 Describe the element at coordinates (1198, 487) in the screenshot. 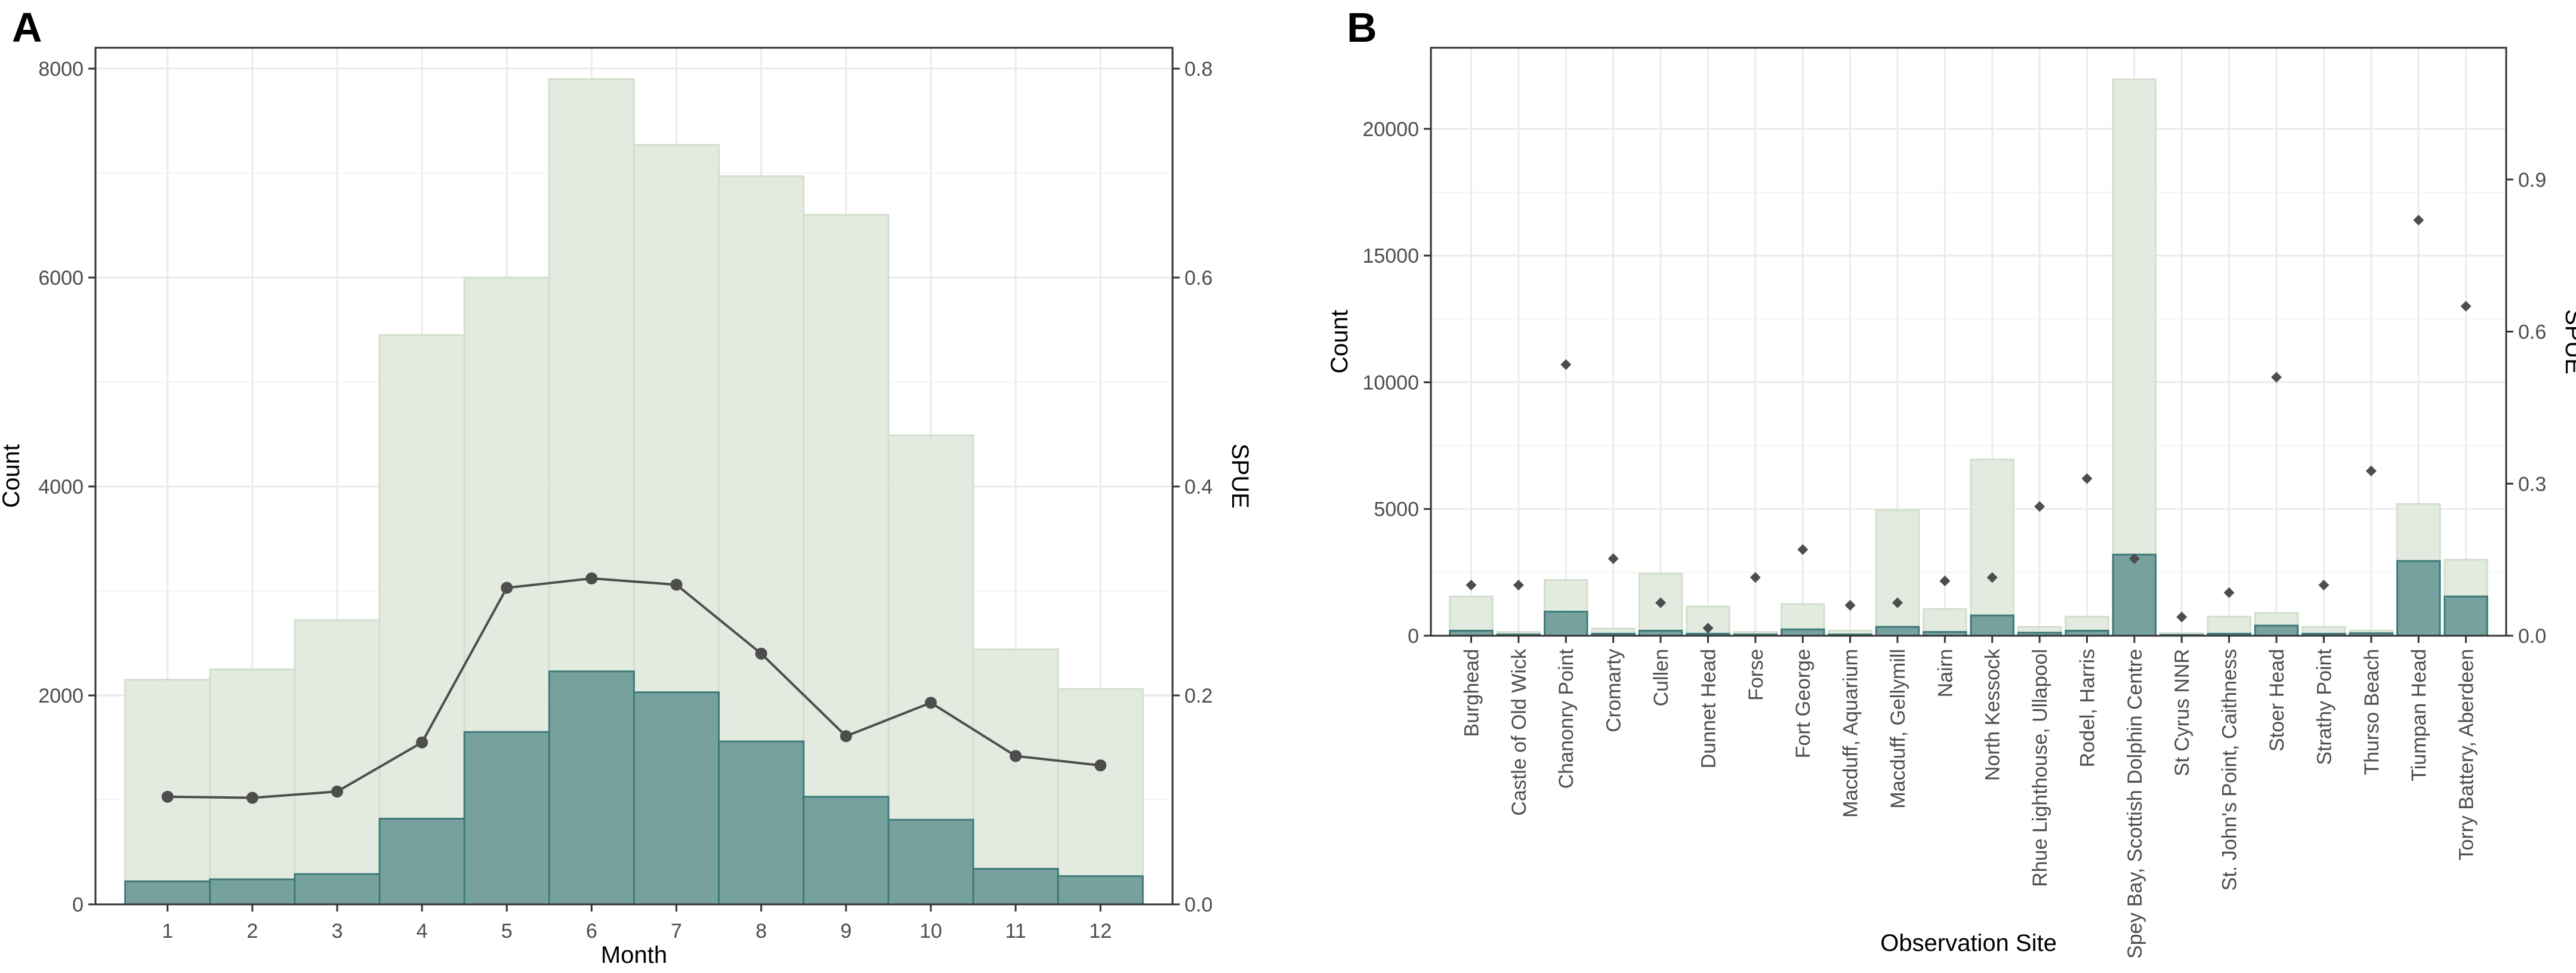

I see `right-tick-label: 0.4` at that location.